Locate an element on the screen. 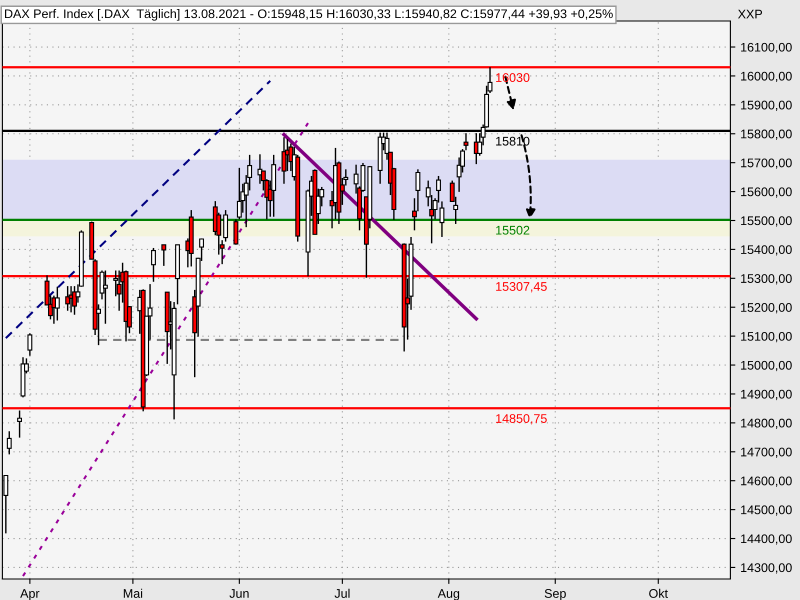 This screenshot has width=800, height=600. ref-line-label: 15502 is located at coordinates (513, 230).